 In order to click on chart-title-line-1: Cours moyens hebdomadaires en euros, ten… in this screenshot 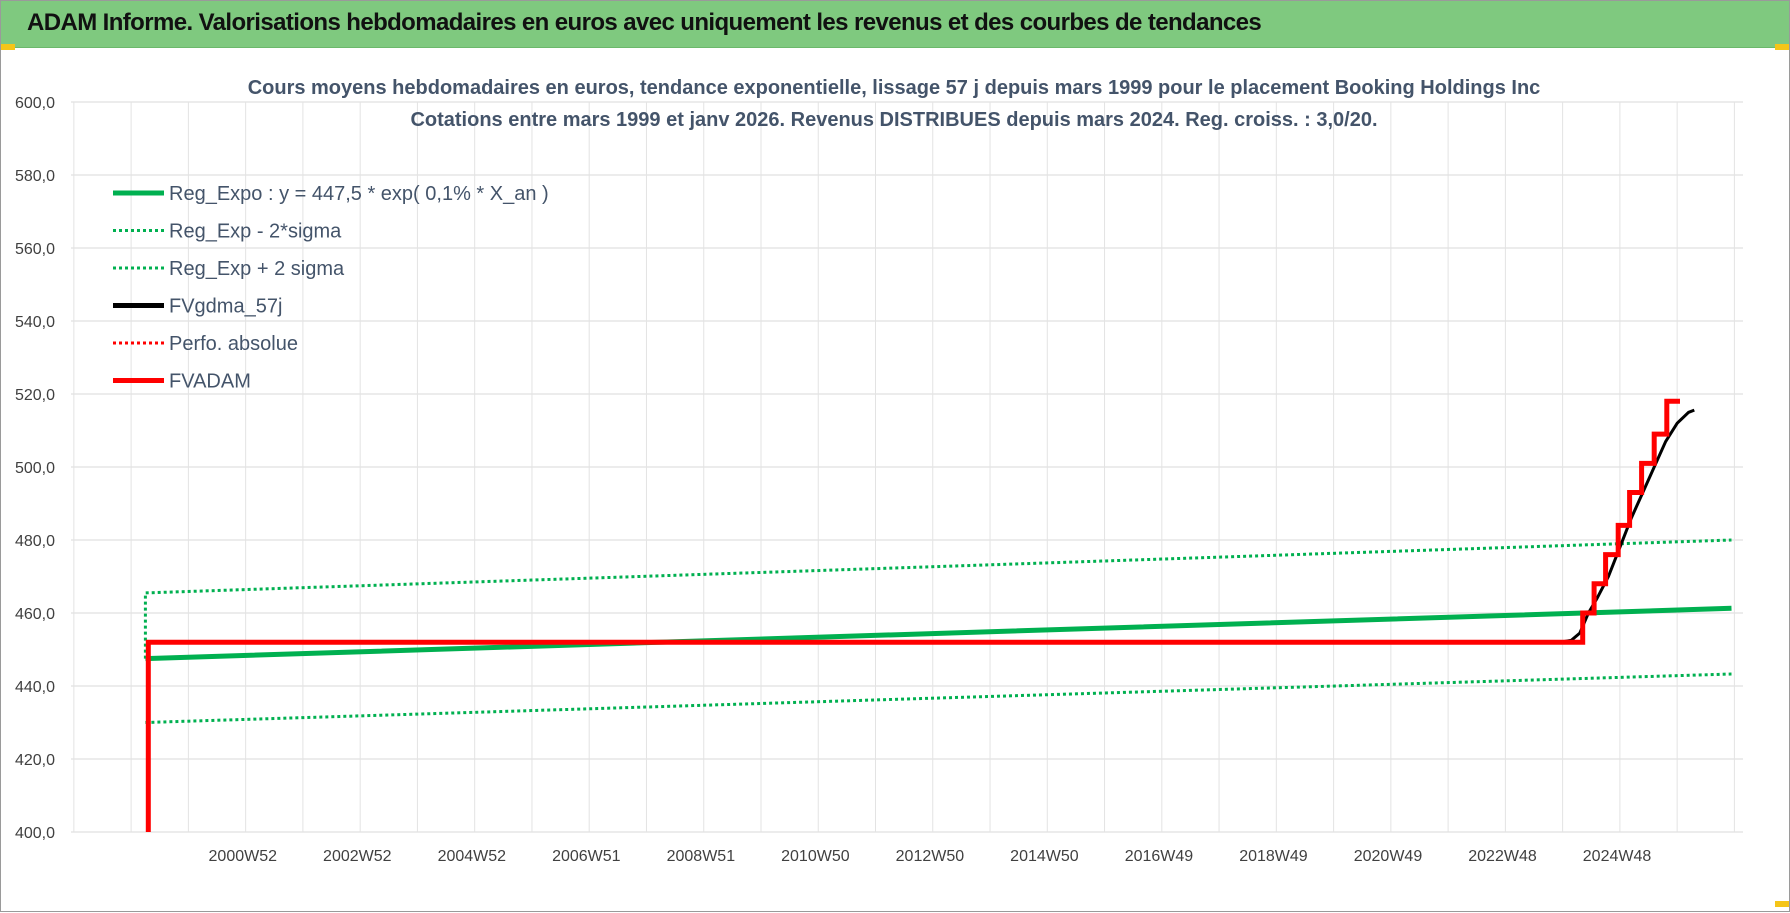, I will do `click(894, 88)`.